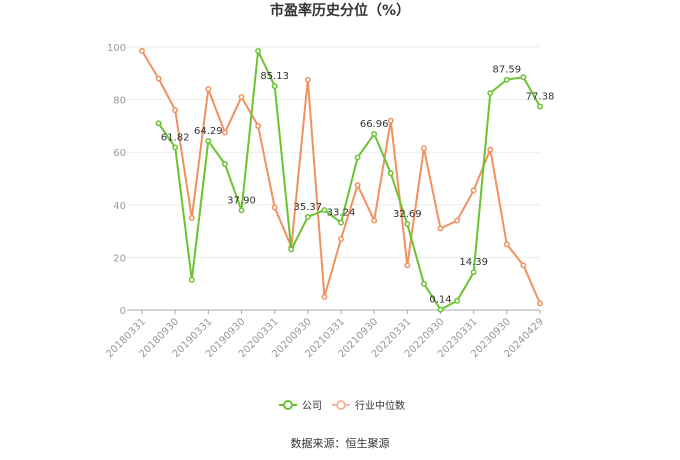 The image size is (680, 460). What do you see at coordinates (407, 214) in the screenshot?
I see `company-data-label: 32.69` at bounding box center [407, 214].